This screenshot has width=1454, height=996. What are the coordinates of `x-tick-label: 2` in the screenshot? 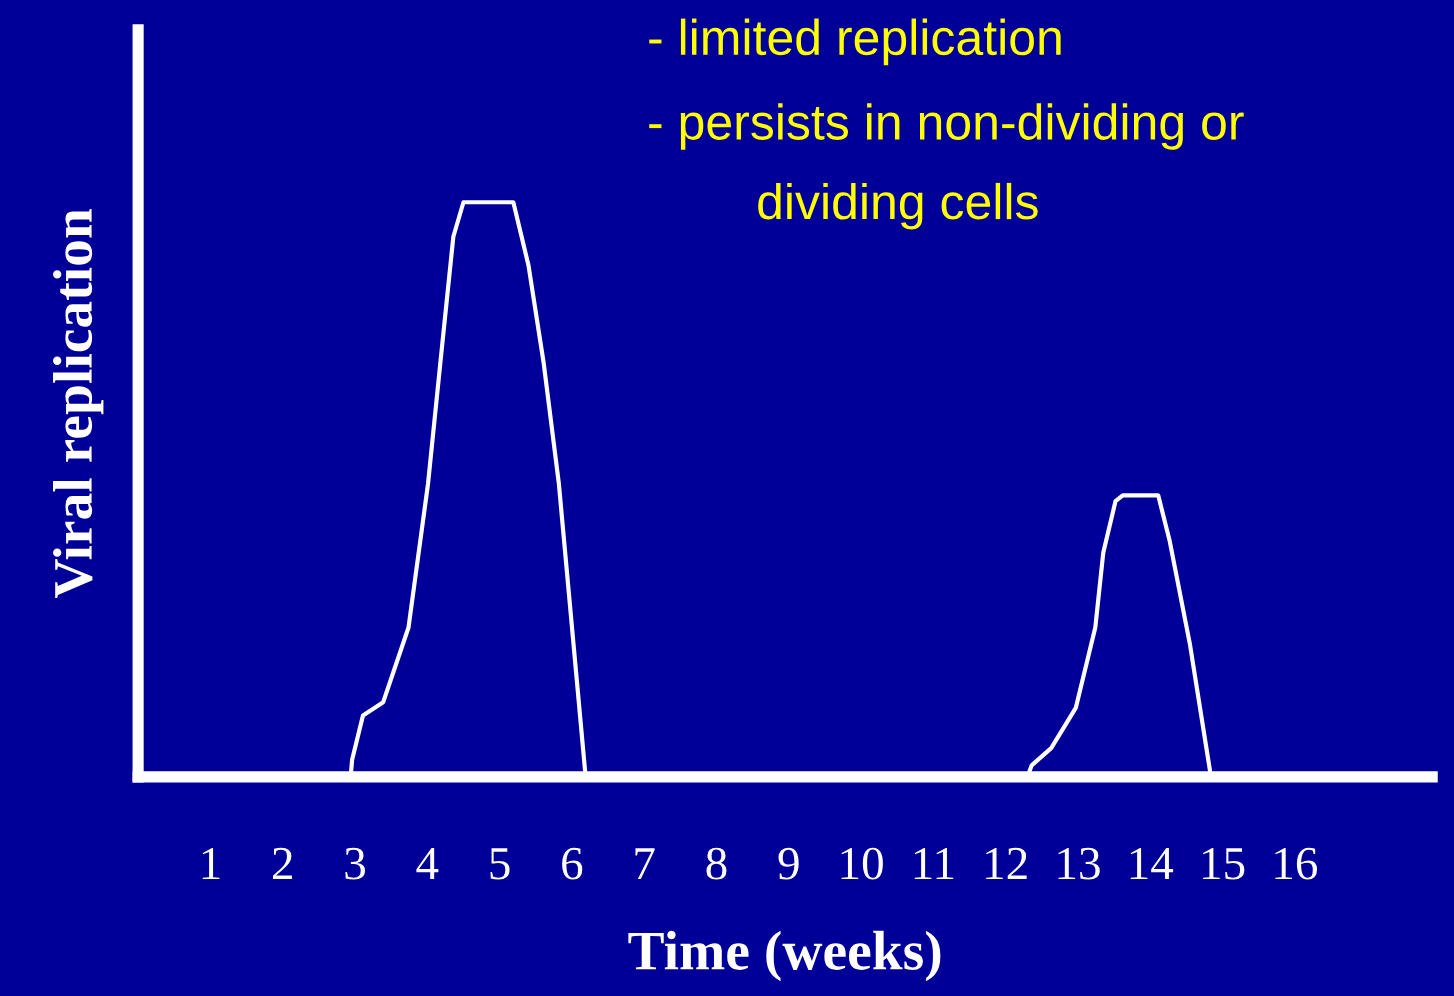 It's located at (282, 863).